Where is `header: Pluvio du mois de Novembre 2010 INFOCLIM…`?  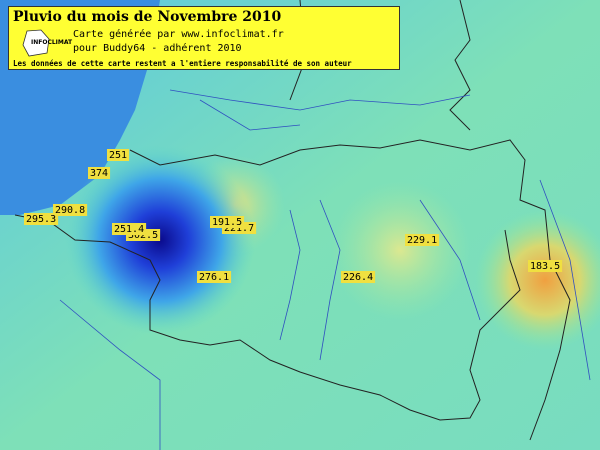
header: Pluvio du mois de Novembre 2010 INFOCLIM… is located at coordinates (204, 38).